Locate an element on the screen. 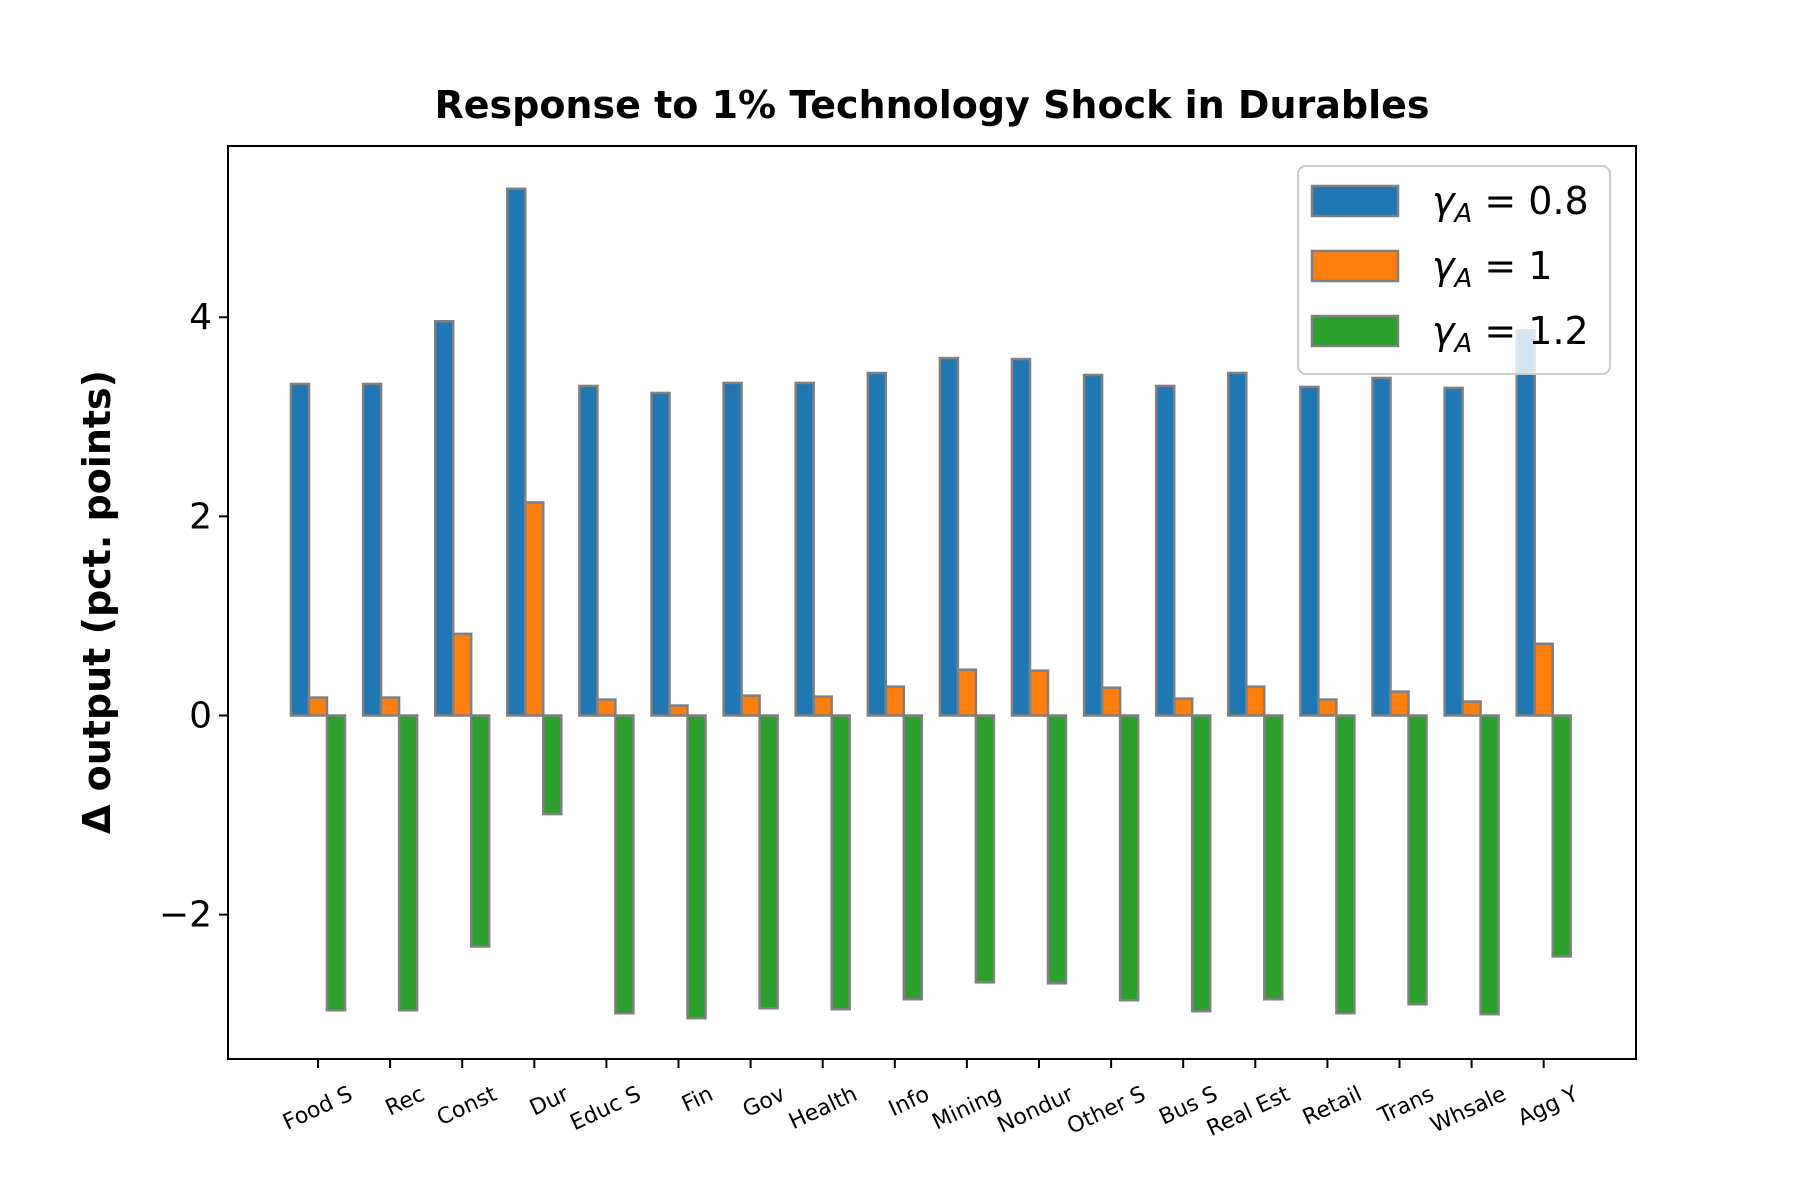  y-tick-label: 4 is located at coordinates (200, 317).